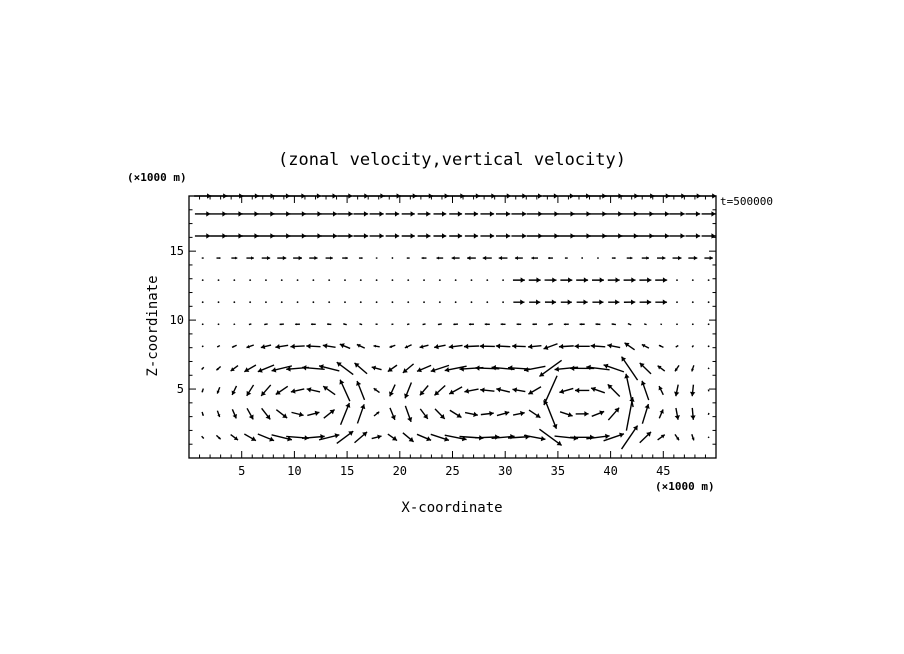  Describe the element at coordinates (505, 471) in the screenshot. I see `x-tick-label: 30` at that location.